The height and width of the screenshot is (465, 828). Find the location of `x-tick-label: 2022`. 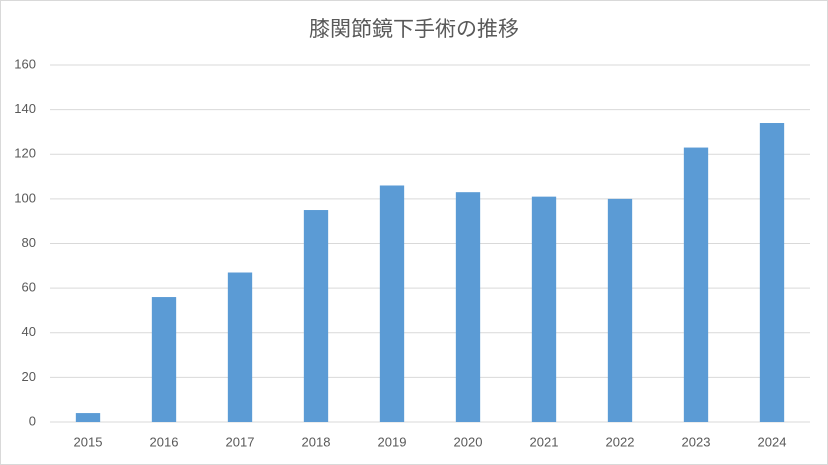

x-tick-label: 2022 is located at coordinates (620, 441).